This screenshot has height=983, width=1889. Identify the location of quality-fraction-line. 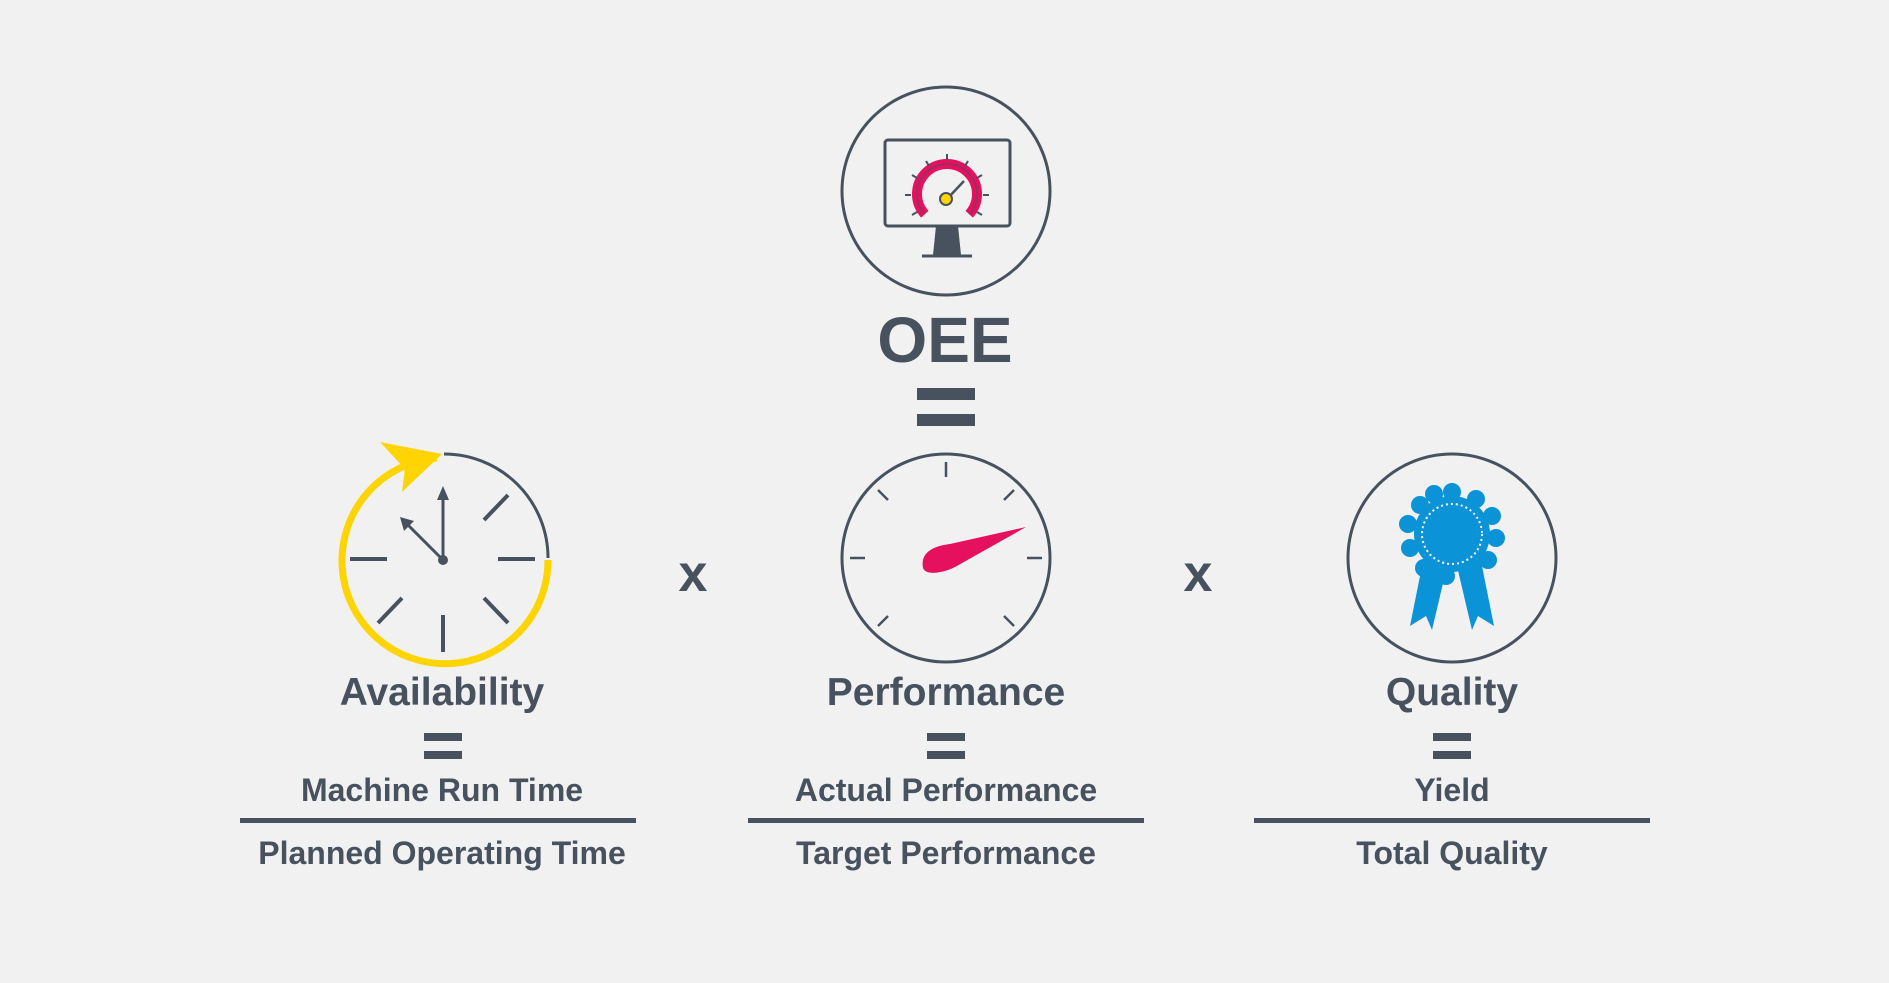
(1452, 820).